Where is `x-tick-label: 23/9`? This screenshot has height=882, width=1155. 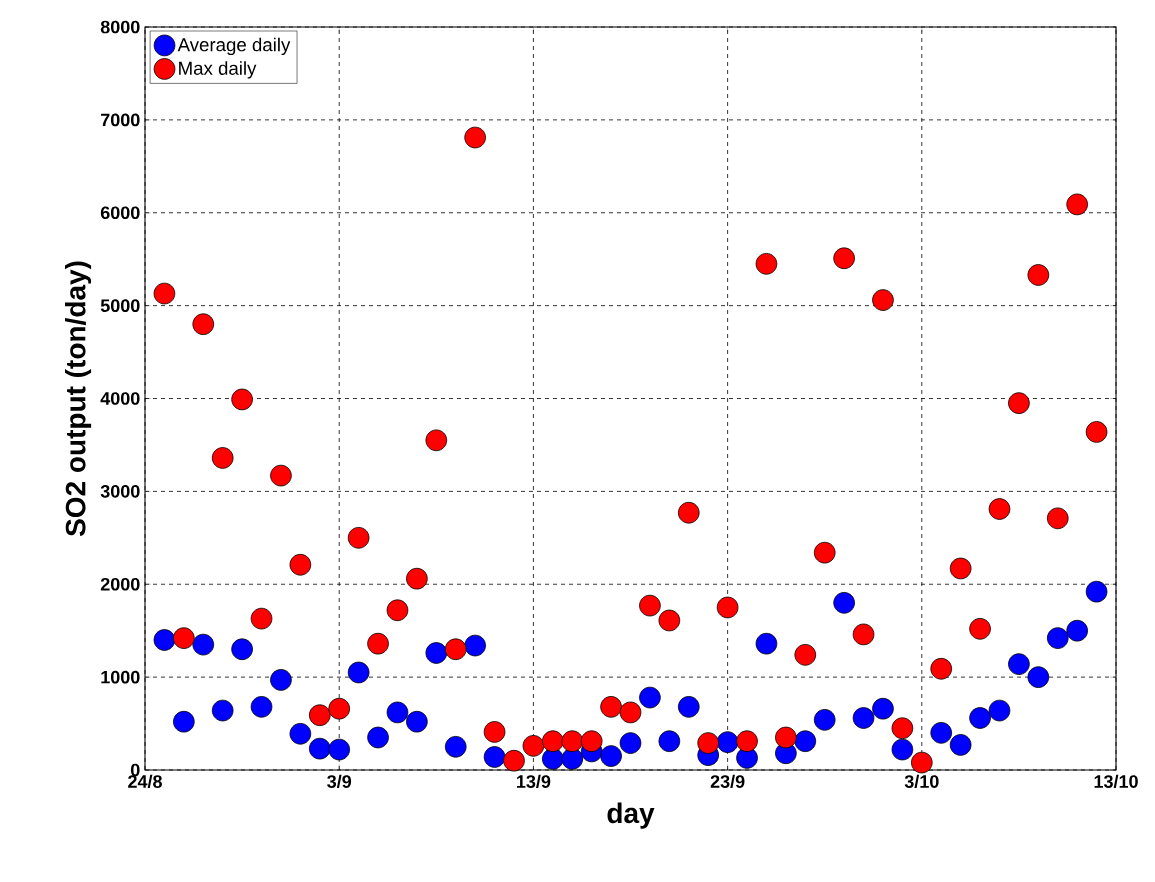 x-tick-label: 23/9 is located at coordinates (727, 781).